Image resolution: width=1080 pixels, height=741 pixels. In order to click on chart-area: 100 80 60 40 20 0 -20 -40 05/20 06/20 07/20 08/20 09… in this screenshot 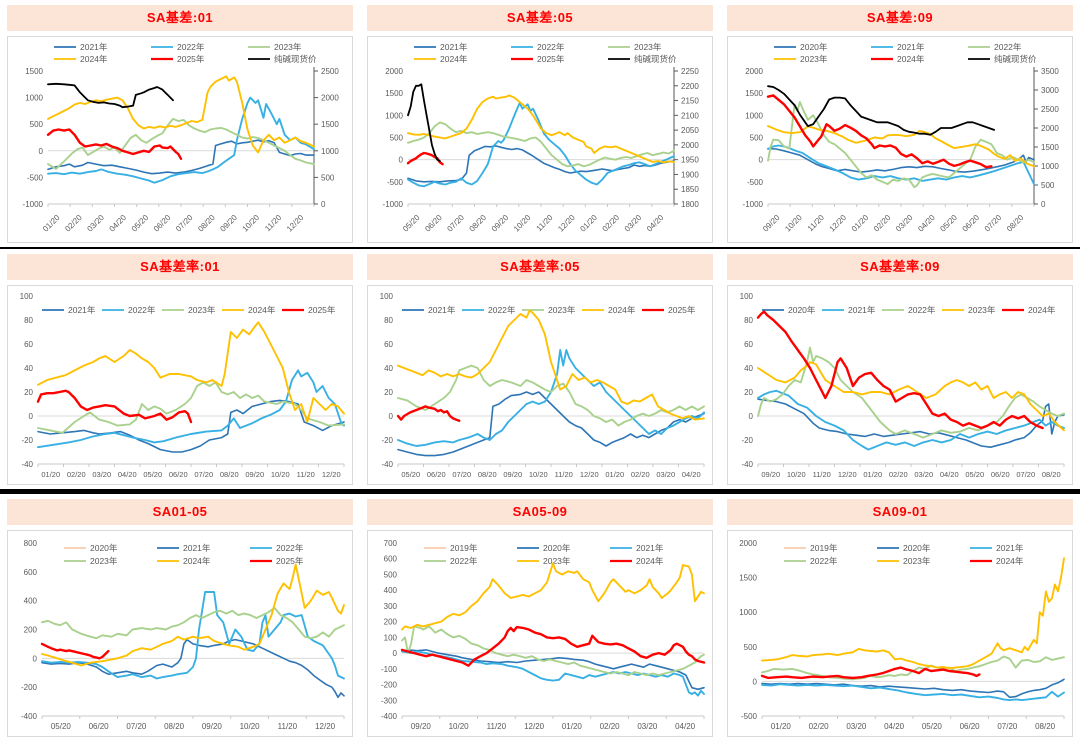, I will do `click(540, 385)`.